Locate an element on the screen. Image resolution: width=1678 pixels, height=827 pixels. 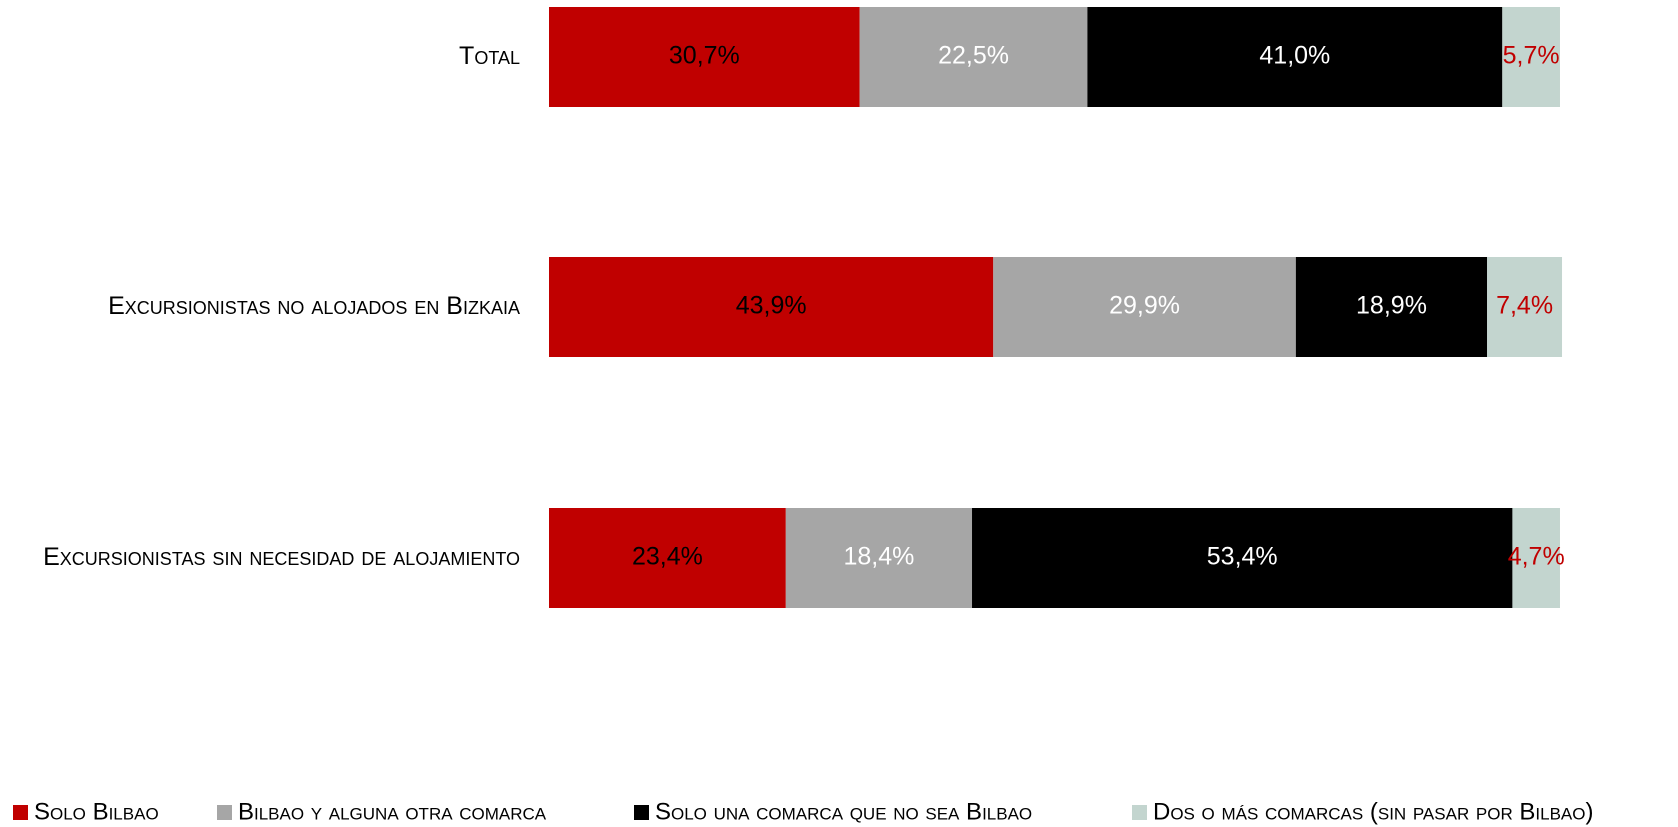
value-label: 43,9% is located at coordinates (771, 306).